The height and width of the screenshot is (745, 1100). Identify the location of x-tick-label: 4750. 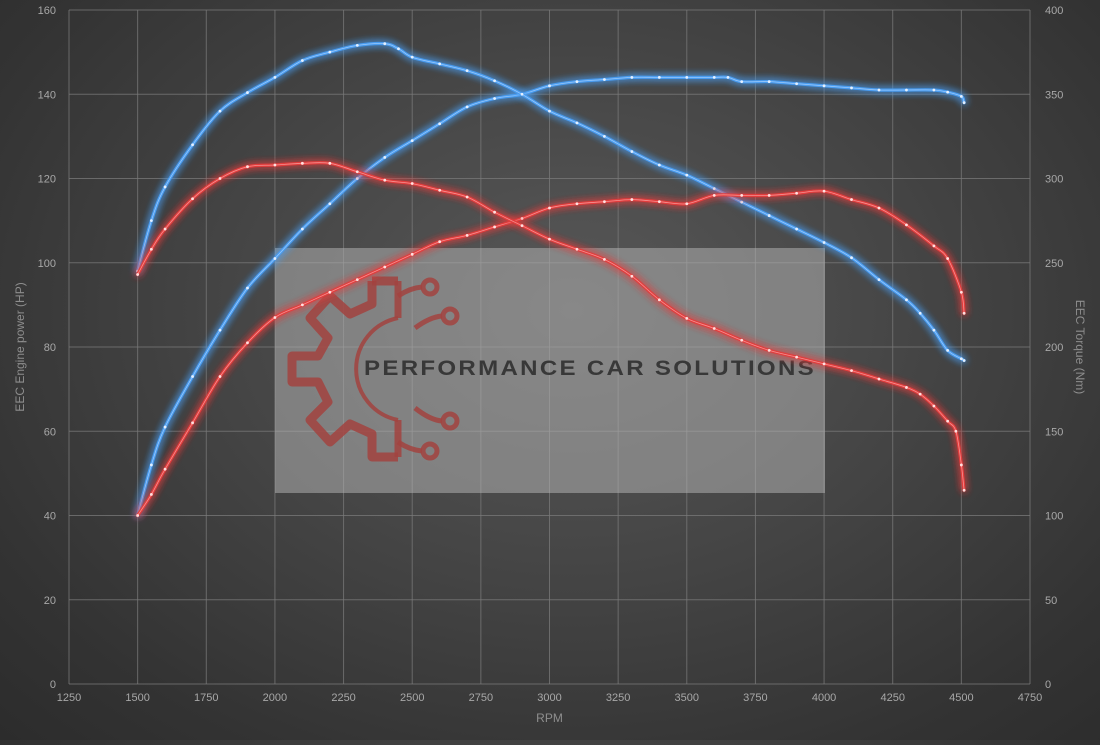
(1030, 698).